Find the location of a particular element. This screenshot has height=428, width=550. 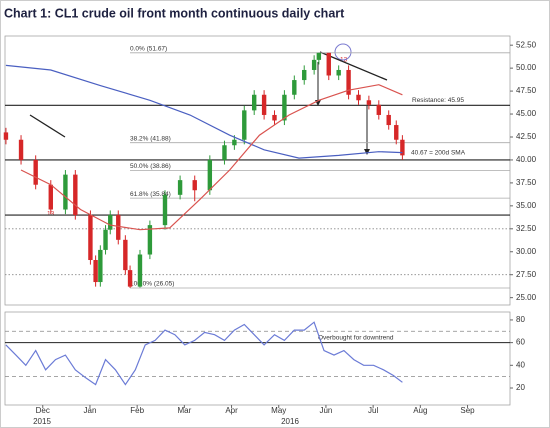

year-label: 2016 is located at coordinates (290, 421).